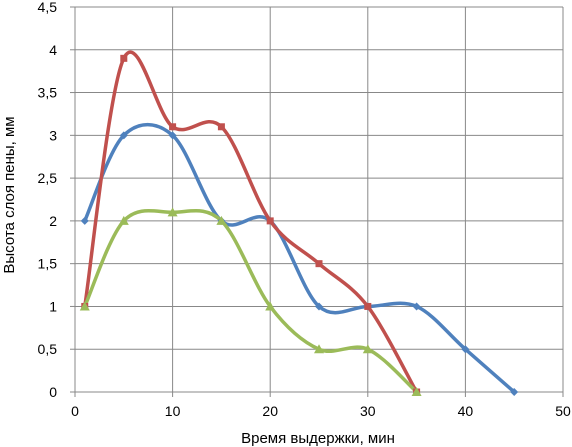 This screenshot has width=572, height=447. I want to click on x-tick-label: 40, so click(466, 411).